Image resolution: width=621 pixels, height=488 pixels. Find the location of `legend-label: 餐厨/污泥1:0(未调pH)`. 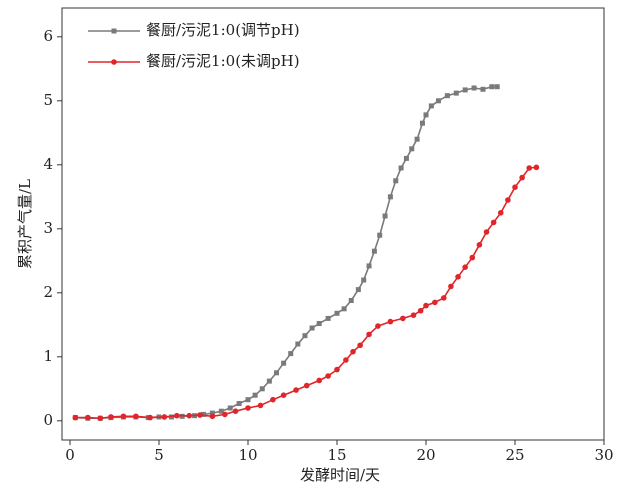

legend-label: 餐厨/污泥1:0(未调pH) is located at coordinates (223, 61).